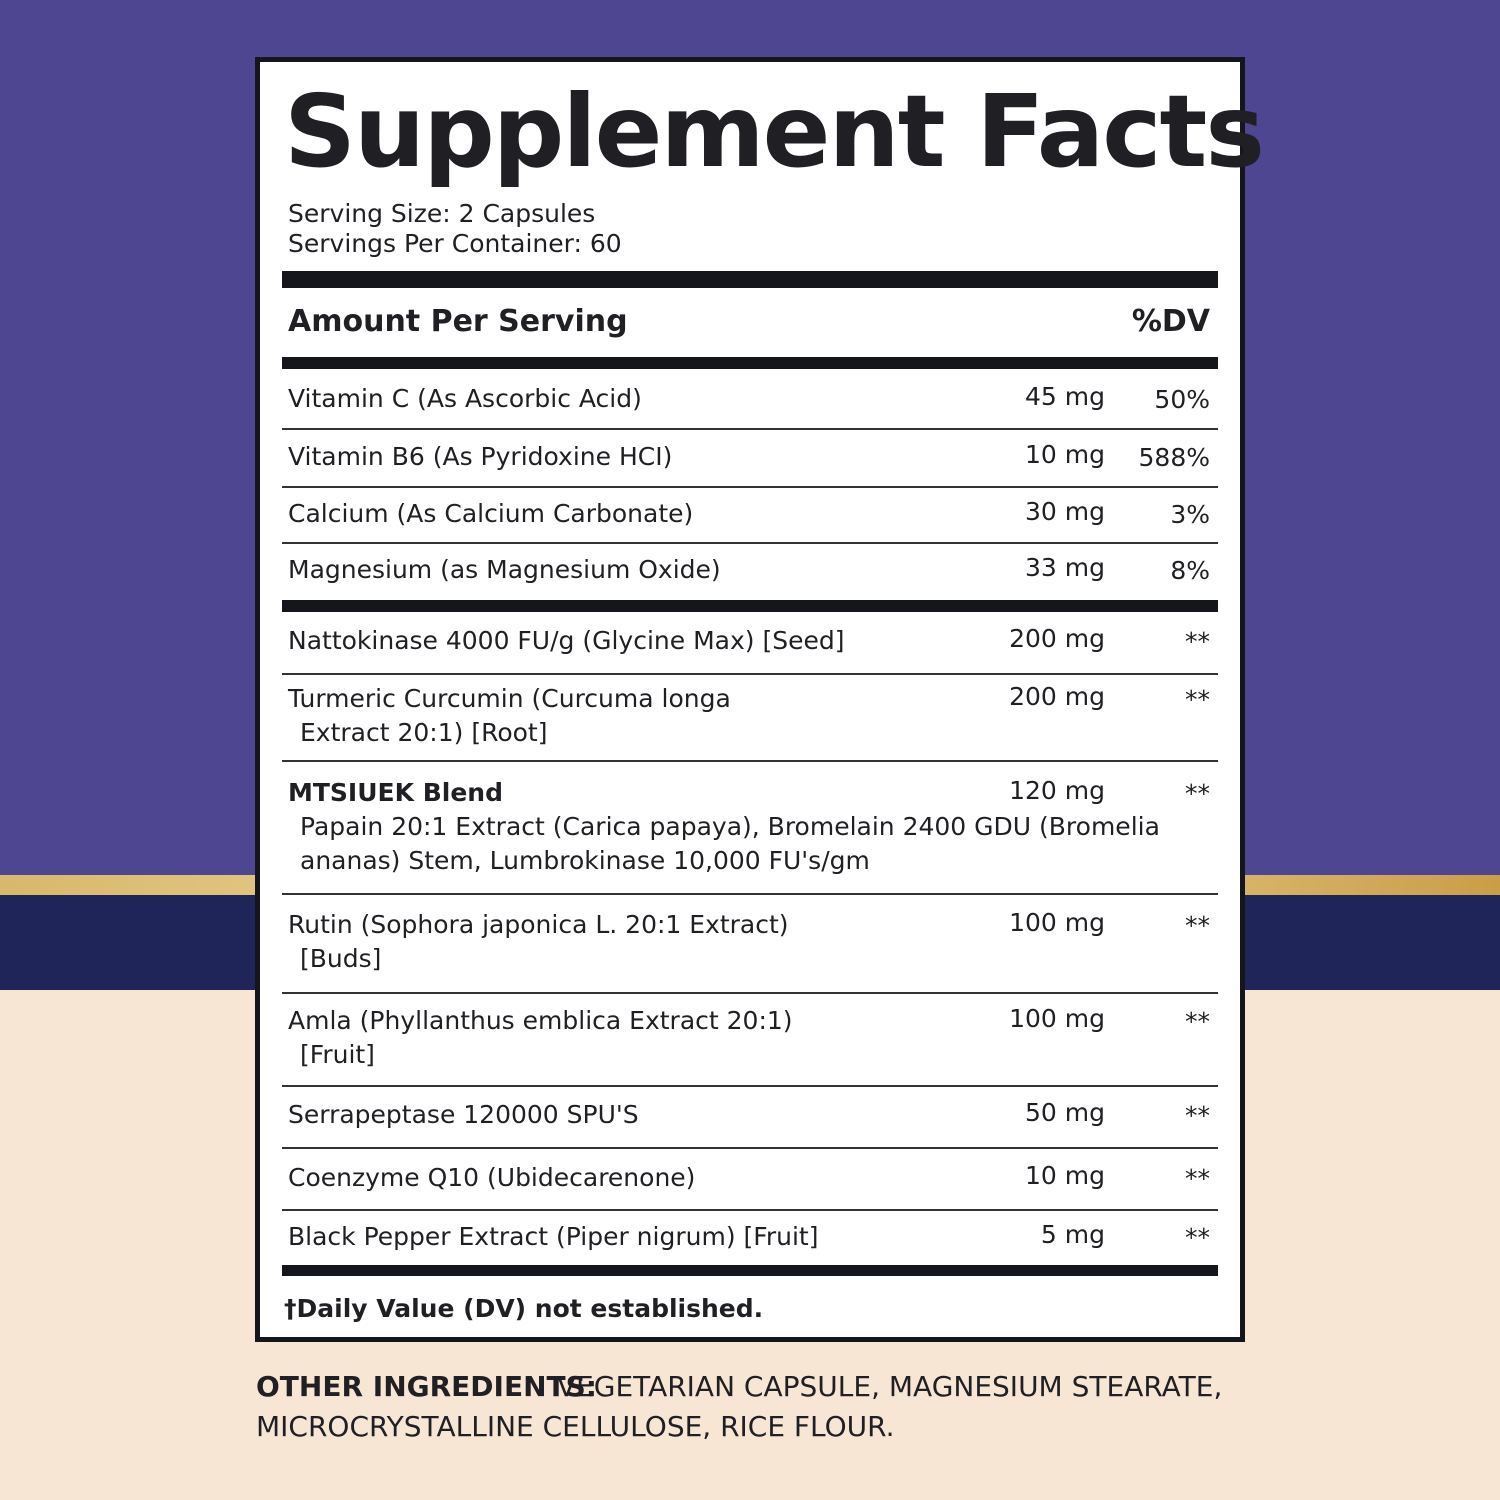 The image size is (1500, 1500). I want to click on other-text: MICROCRYSTALLINE CELLULOSE, RICE FLOUR., so click(575, 1426).